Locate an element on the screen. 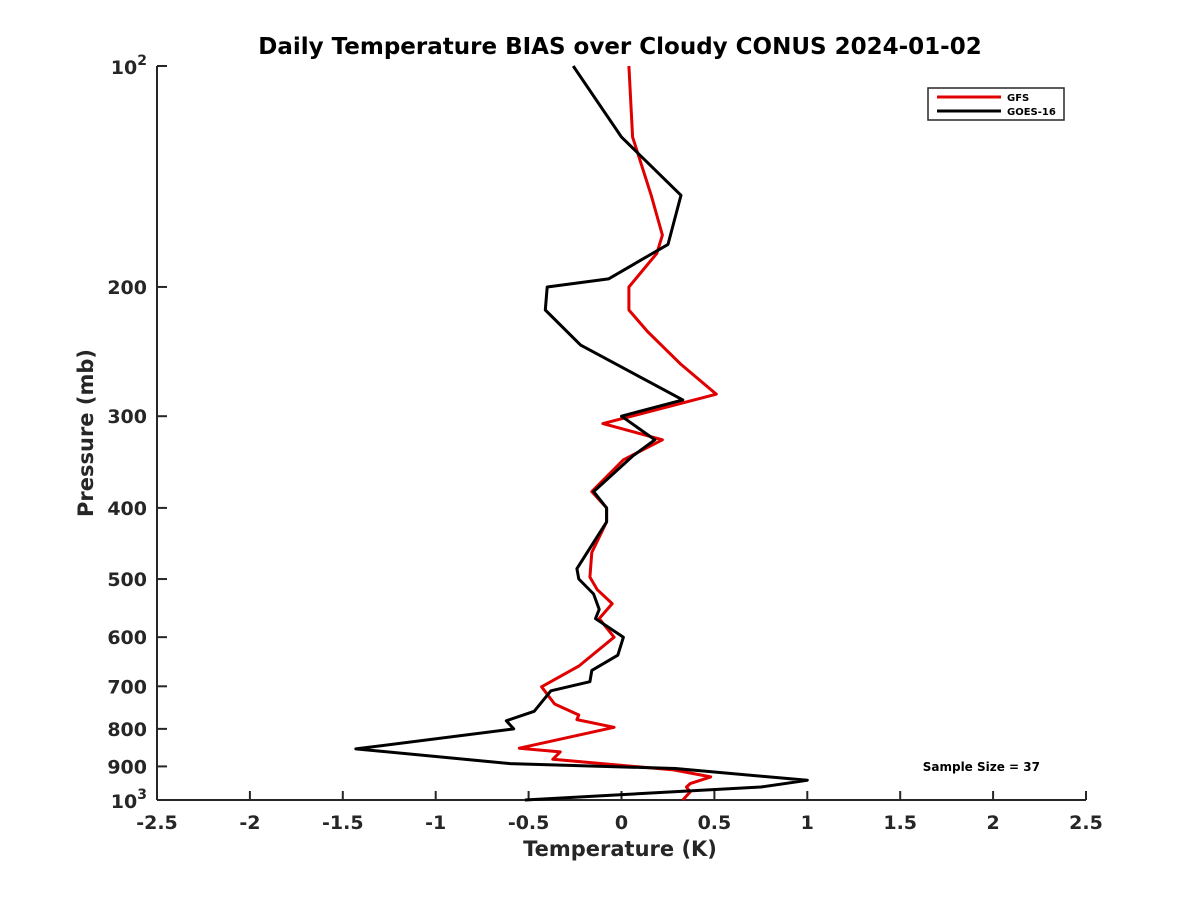 The width and height of the screenshot is (1200, 900). y-tick-label-bottom: 103 is located at coordinates (129, 800).